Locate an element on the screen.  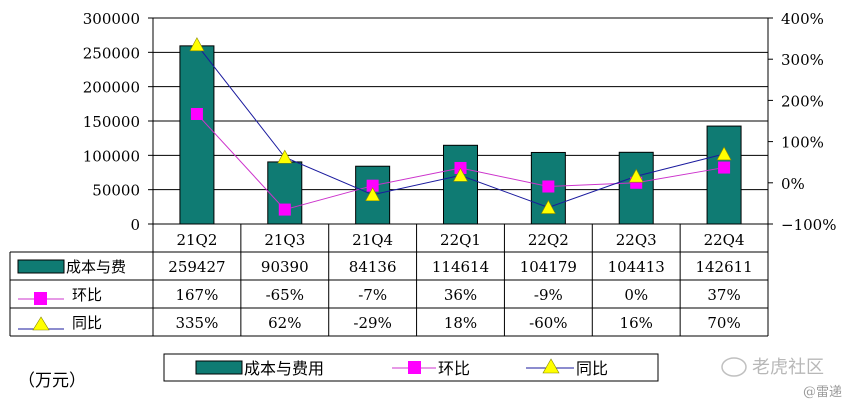
category-label: 21Q2 is located at coordinates (196, 240).